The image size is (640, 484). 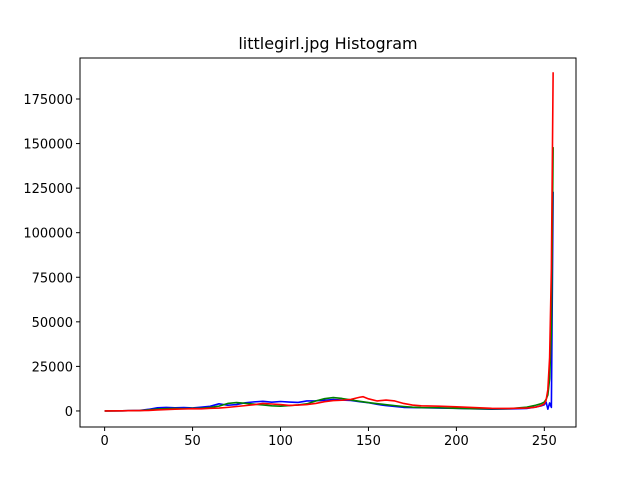 I want to click on x-tick-label: 50, so click(x=192, y=441).